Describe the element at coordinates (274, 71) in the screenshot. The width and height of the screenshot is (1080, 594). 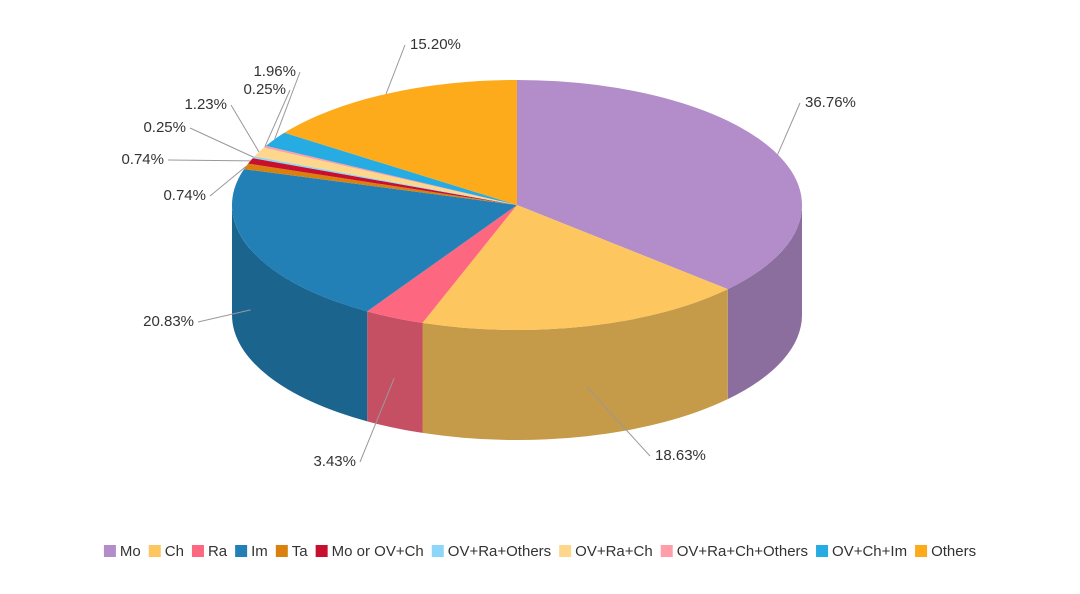
I see `data-label: 1.96%` at that location.